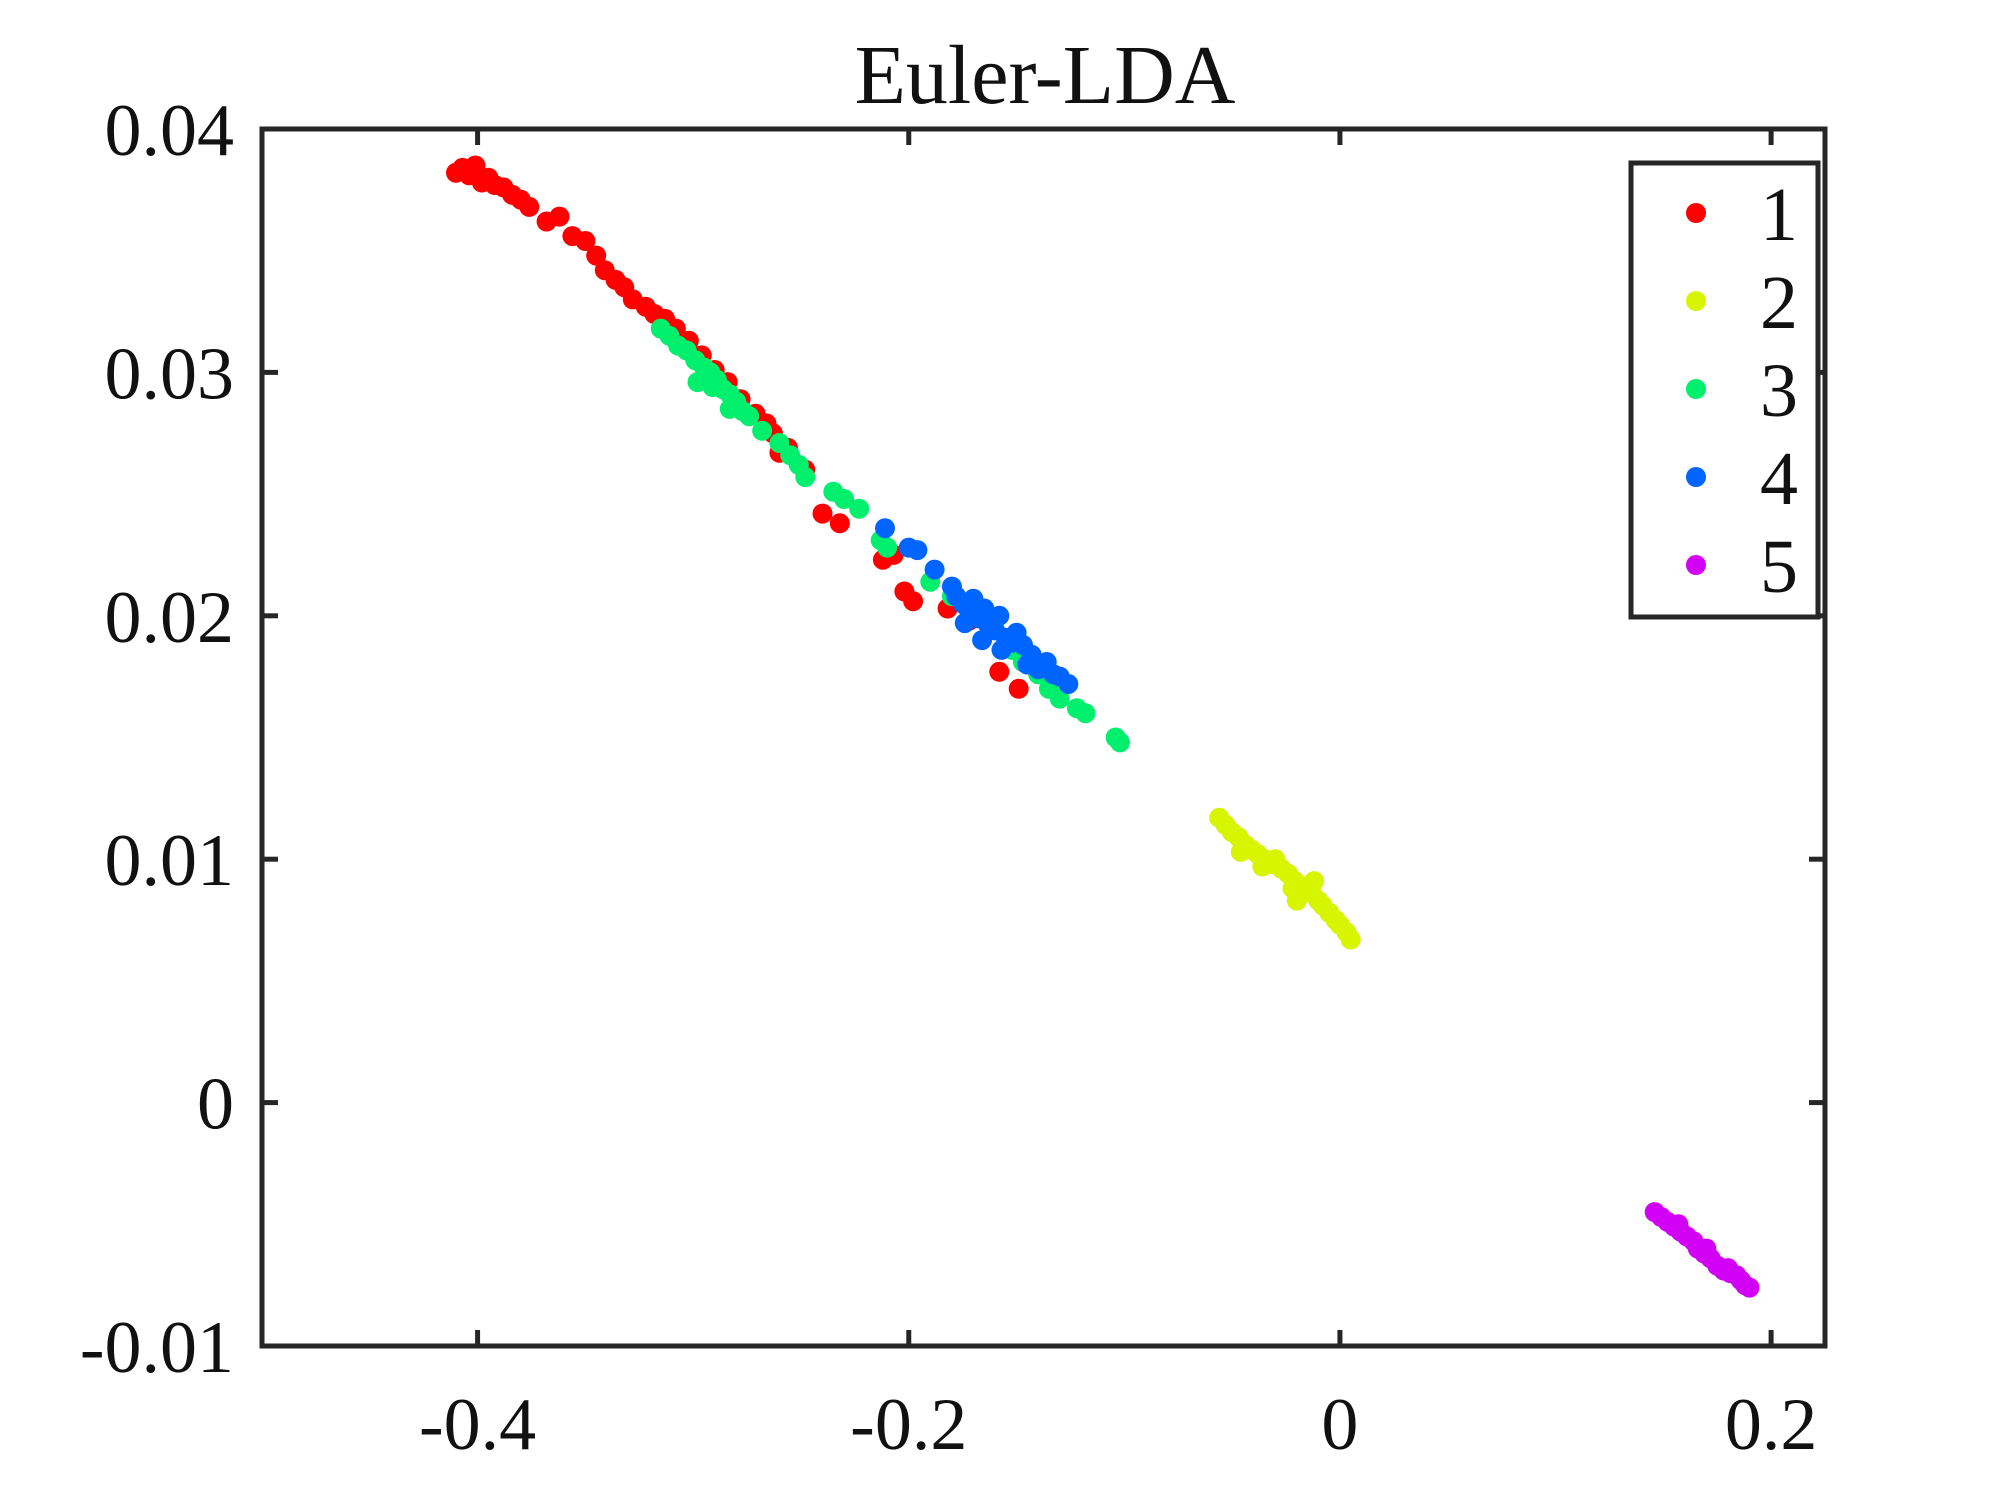  Describe the element at coordinates (215, 1105) in the screenshot. I see `y-tick-label-1: 0` at that location.